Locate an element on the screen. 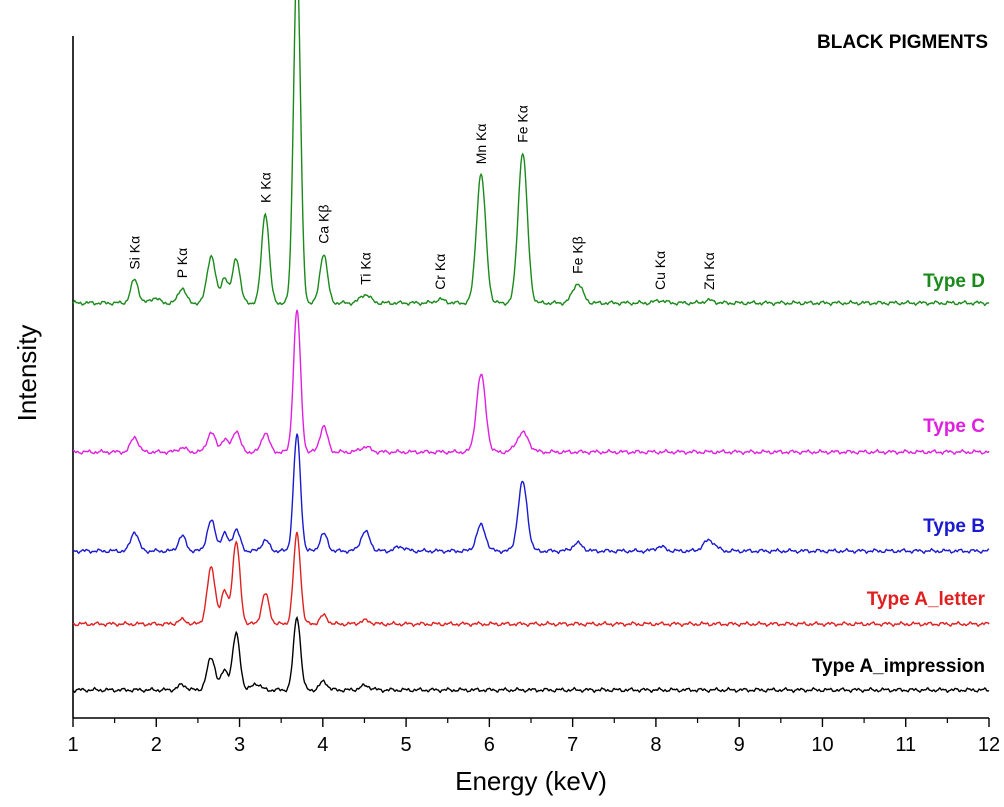 The width and height of the screenshot is (1004, 807). x-tick-label: 5 is located at coordinates (406, 745).